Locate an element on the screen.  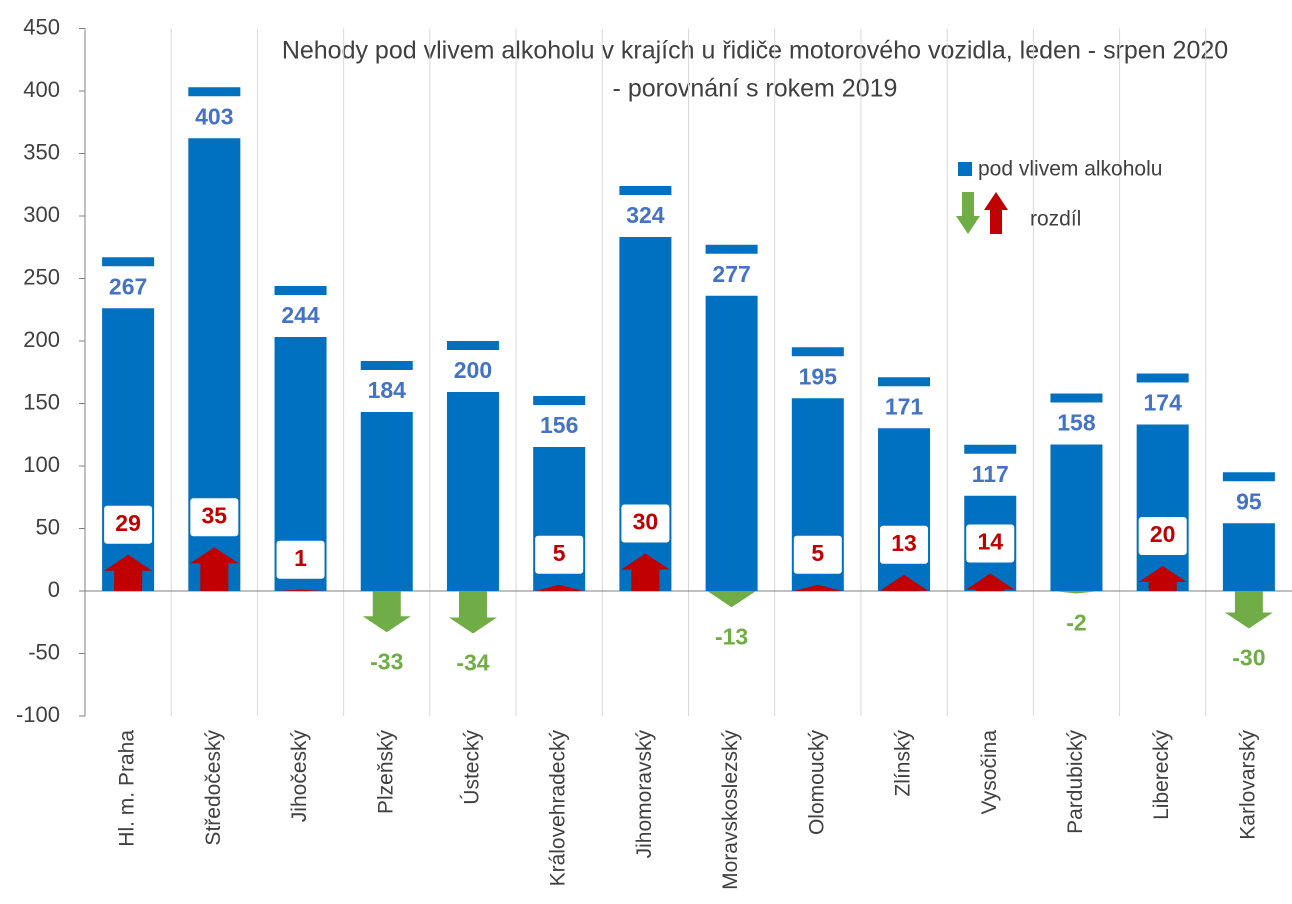
difference-label: 29 is located at coordinates (128, 523).